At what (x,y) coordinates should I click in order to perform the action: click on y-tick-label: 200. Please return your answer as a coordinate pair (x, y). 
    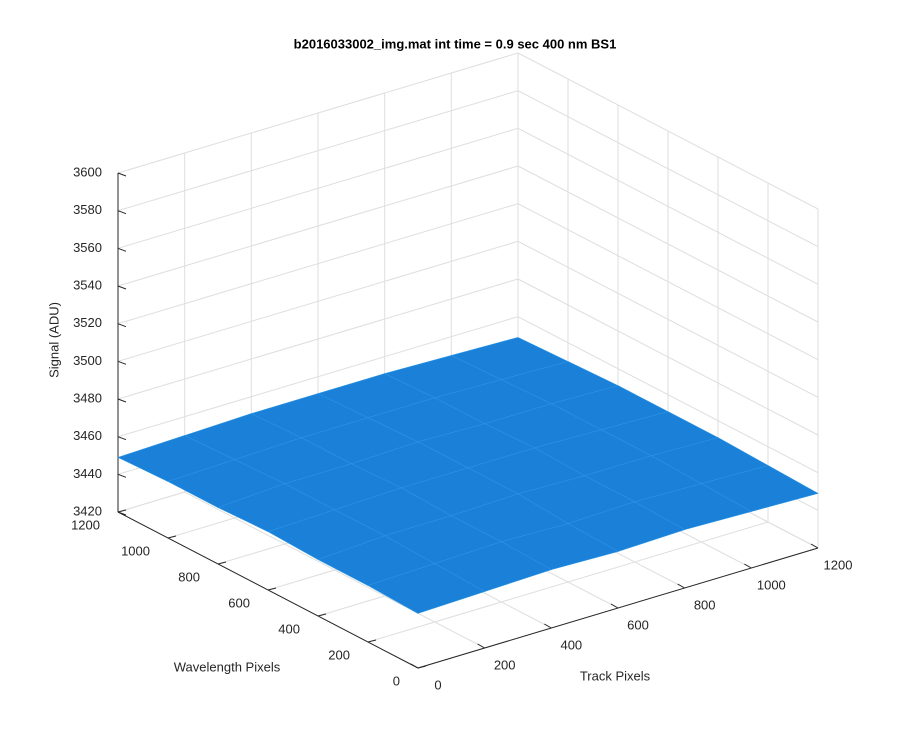
    Looking at the image, I should click on (339, 654).